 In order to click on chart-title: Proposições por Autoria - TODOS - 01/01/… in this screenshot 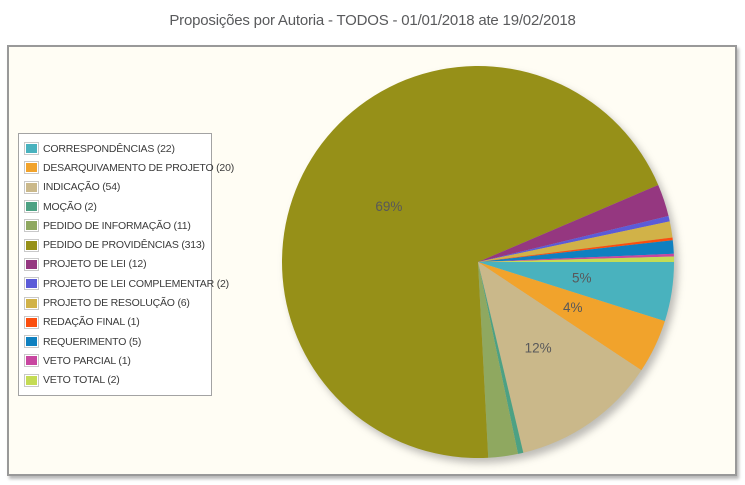, I will do `click(372, 20)`.